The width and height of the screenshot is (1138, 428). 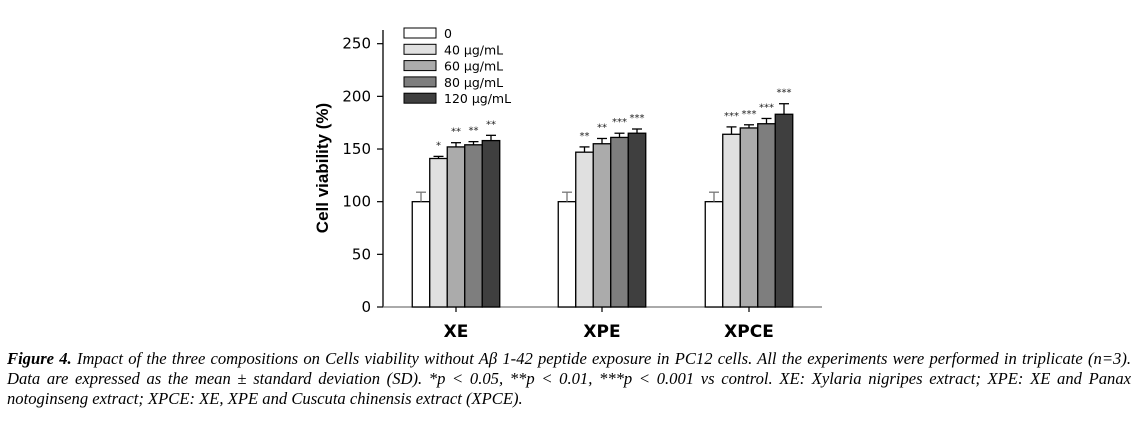 What do you see at coordinates (749, 332) in the screenshot?
I see `x-tick-label: XPCE` at bounding box center [749, 332].